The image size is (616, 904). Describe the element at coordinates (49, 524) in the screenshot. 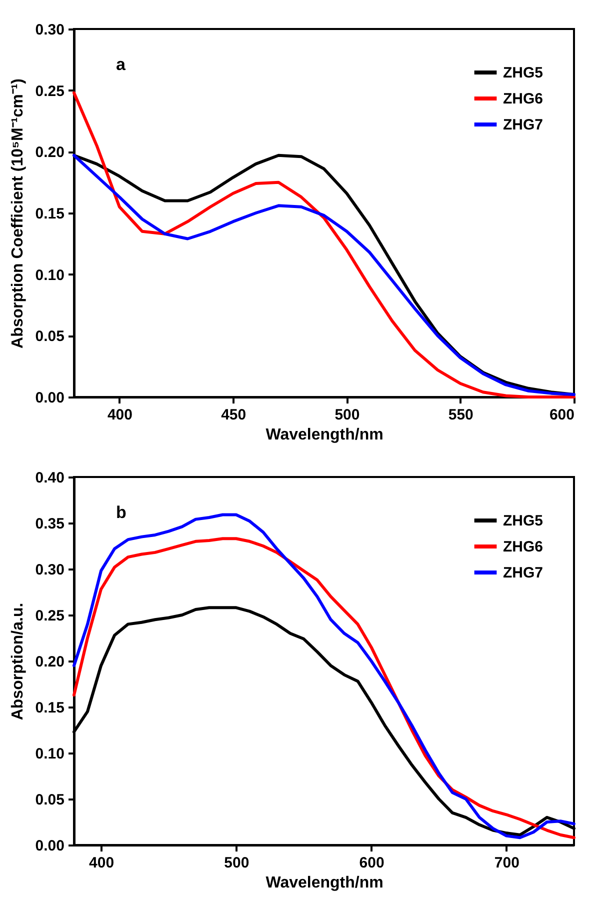

I see `y-tick-label: 0.35` at that location.